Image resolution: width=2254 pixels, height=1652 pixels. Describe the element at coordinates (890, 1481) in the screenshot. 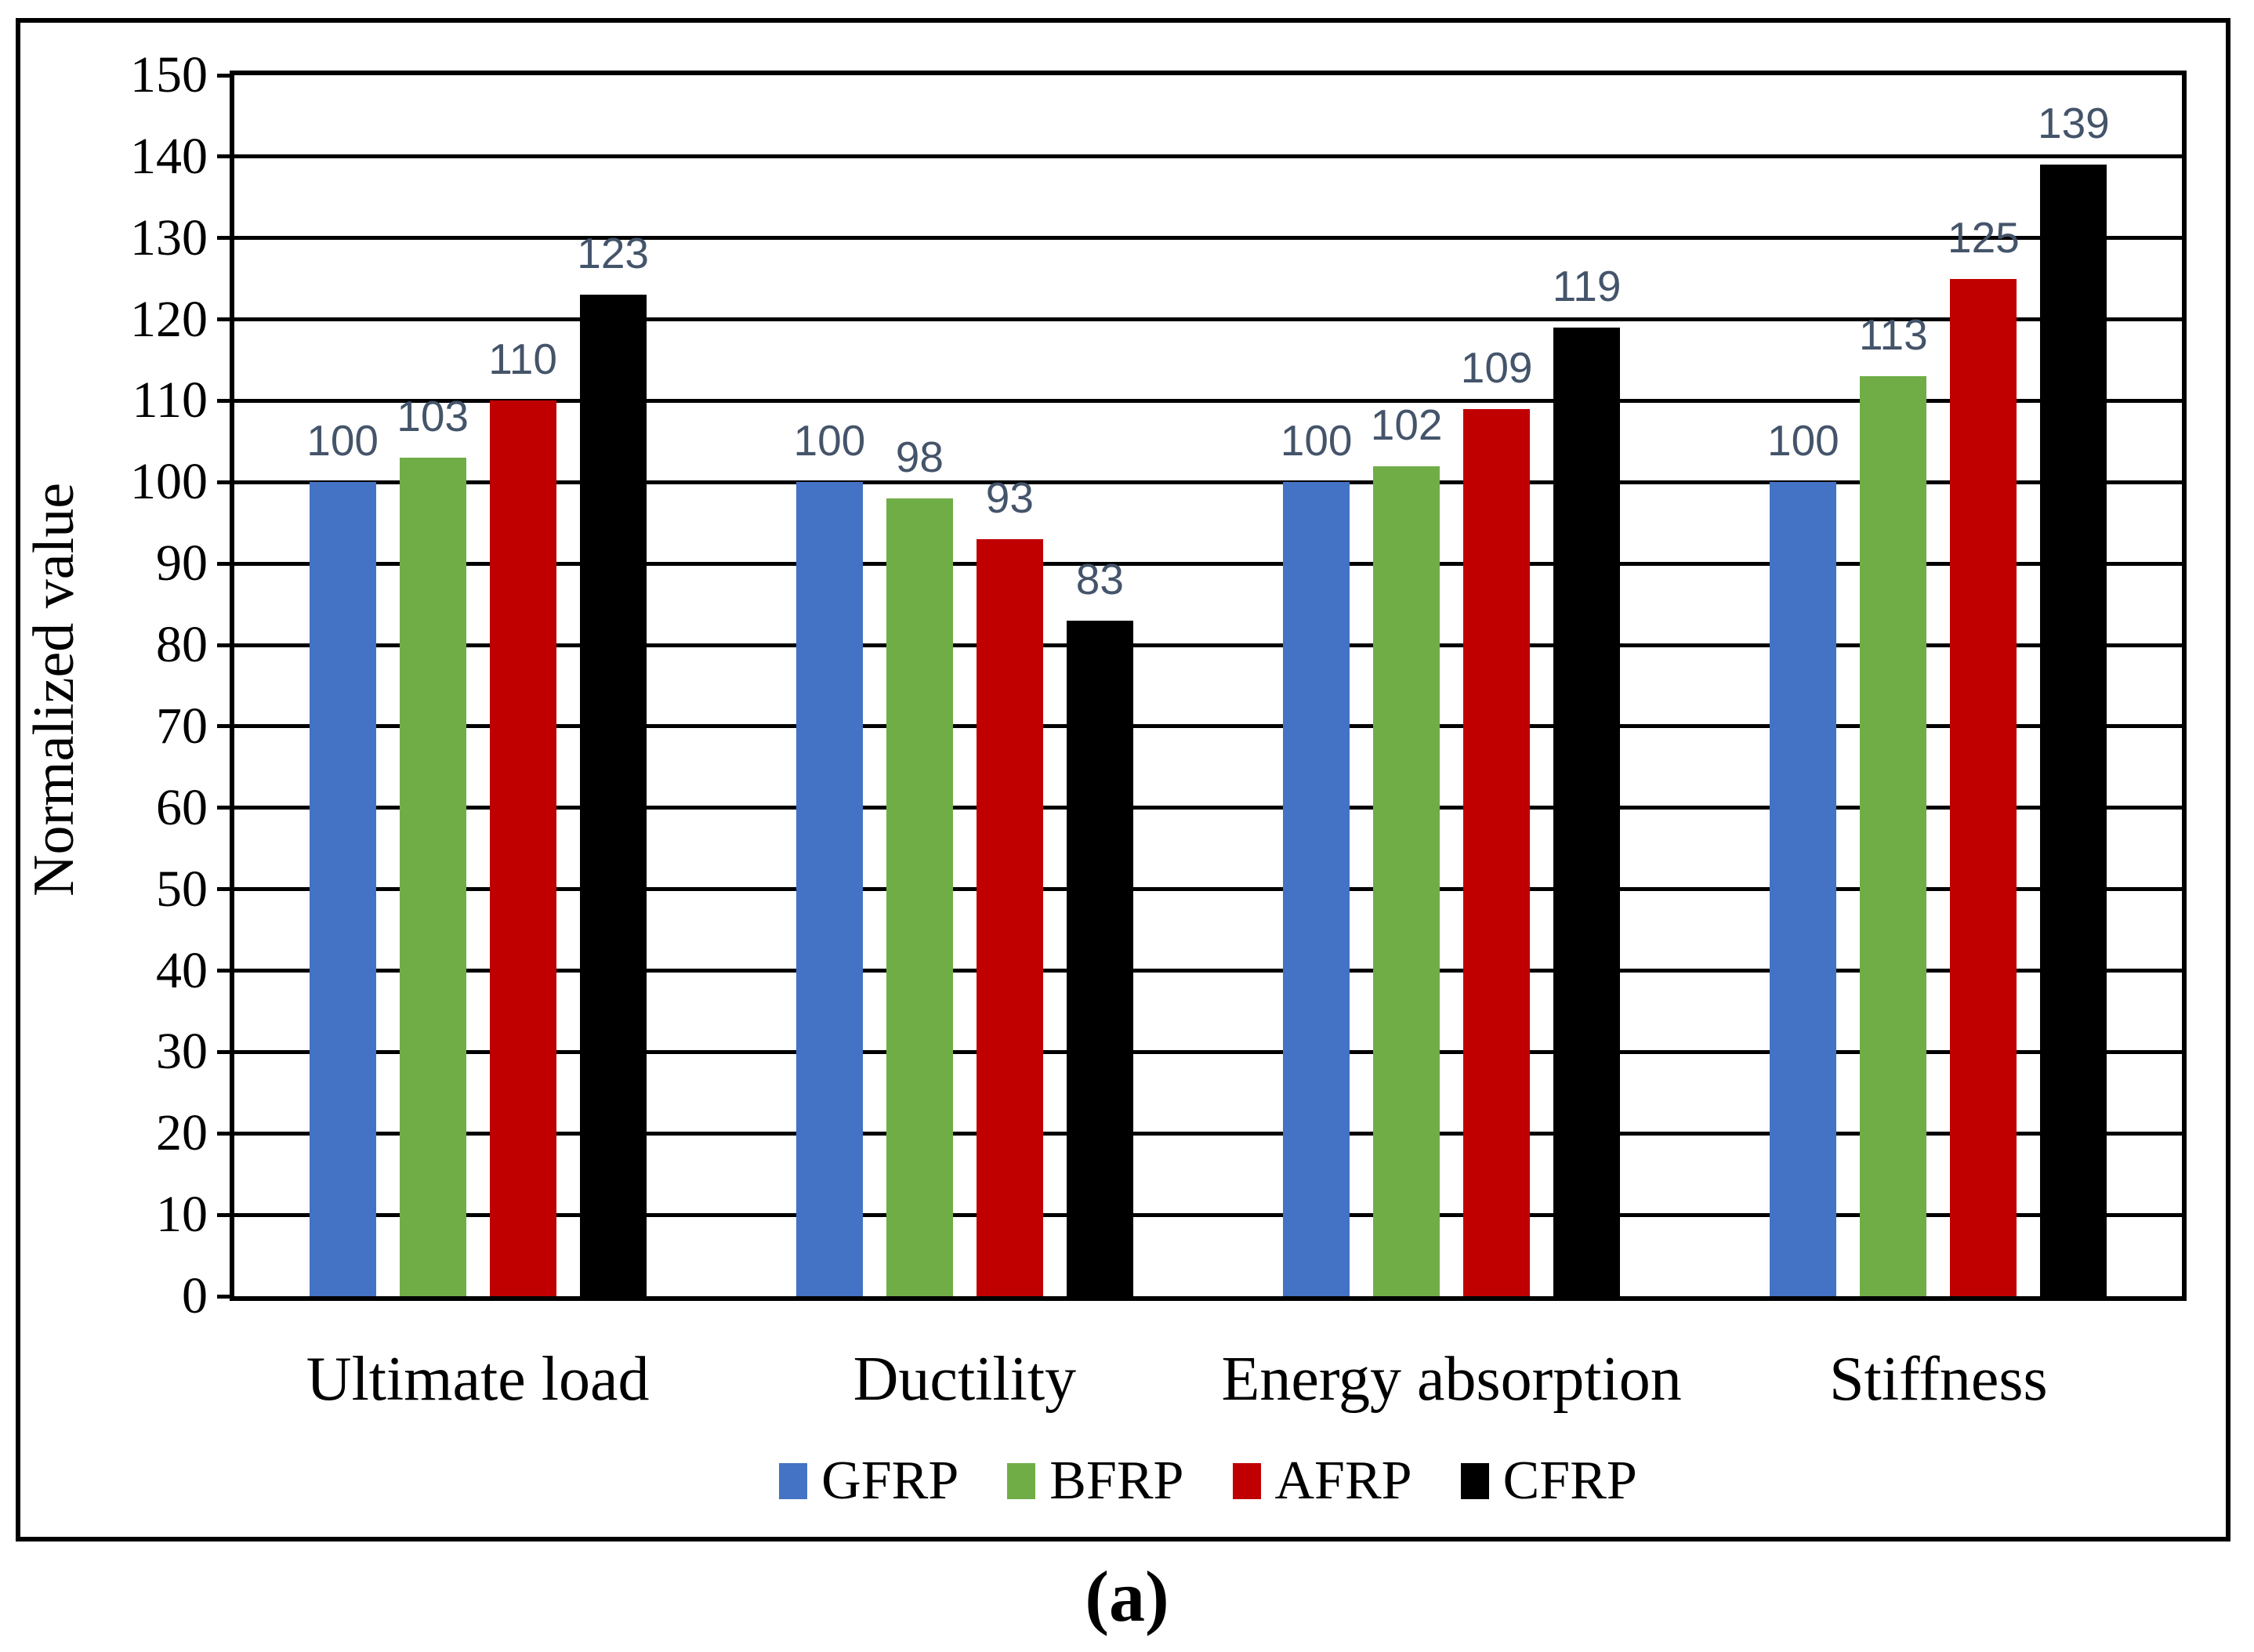

I see `legend-label-gfrp: GFRP` at that location.